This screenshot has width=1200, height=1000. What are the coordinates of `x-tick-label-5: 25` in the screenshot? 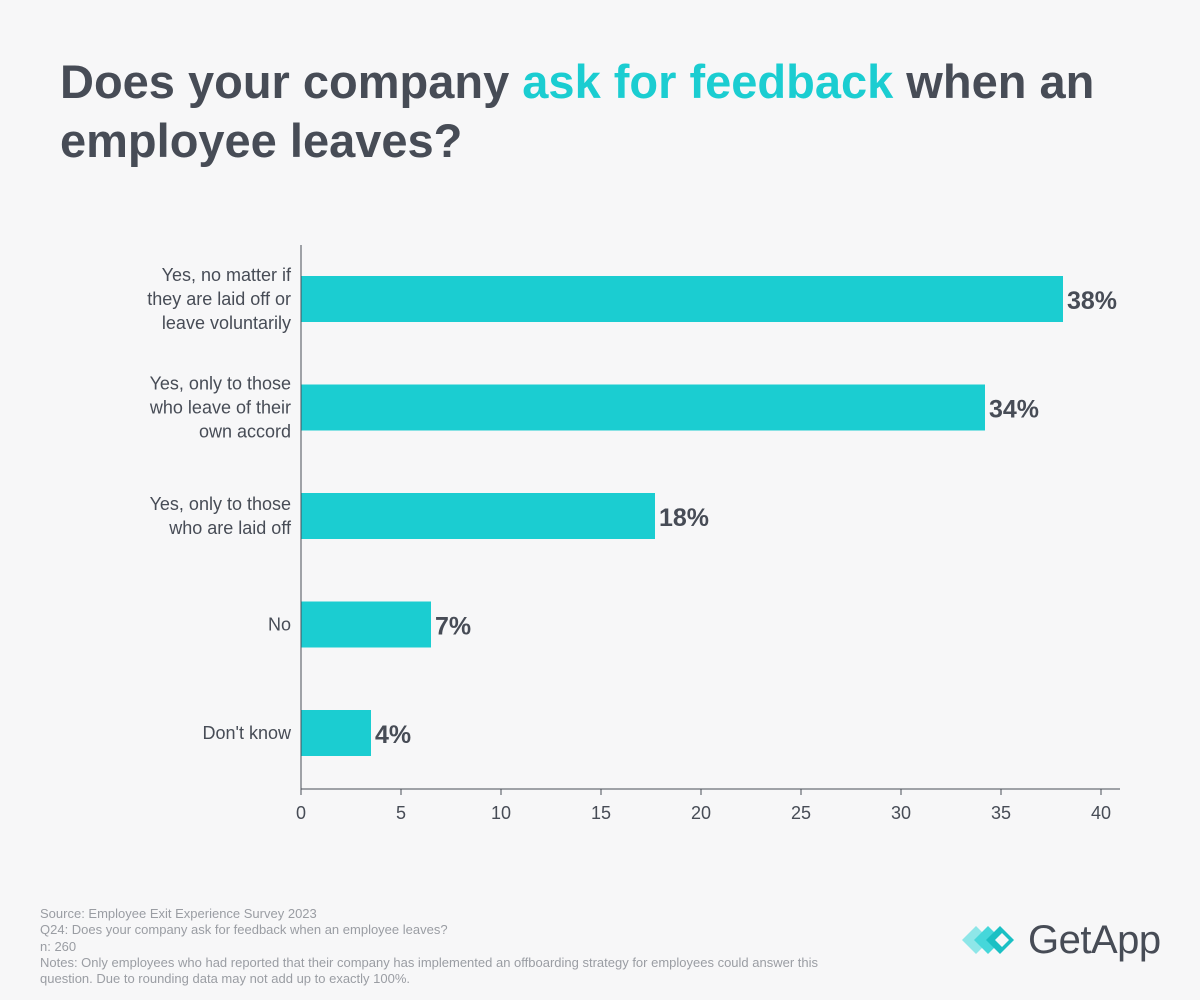 It's located at (801, 813).